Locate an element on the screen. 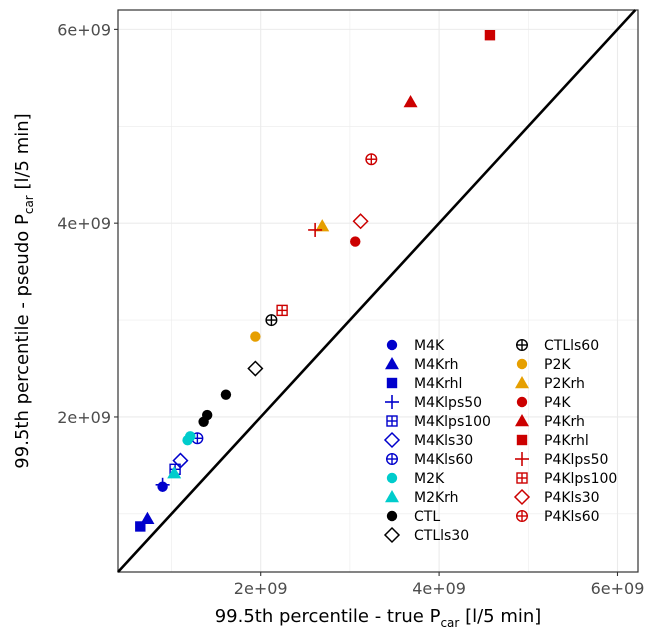 This screenshot has height=632, width=648. legend-label: M4K is located at coordinates (429, 346).